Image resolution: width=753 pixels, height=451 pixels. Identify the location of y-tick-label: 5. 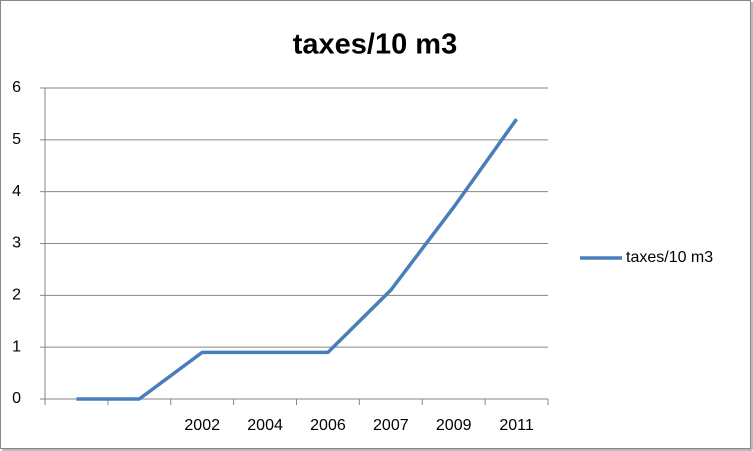
(16, 139).